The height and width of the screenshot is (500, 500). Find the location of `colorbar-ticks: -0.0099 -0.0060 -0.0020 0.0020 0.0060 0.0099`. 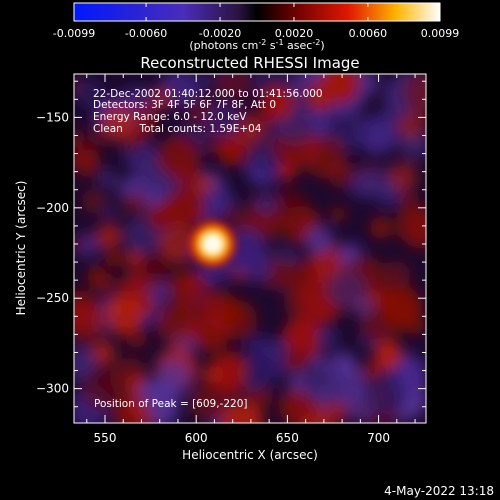

colorbar-ticks: -0.0099 -0.0060 -0.0020 0.0020 0.0060 0.0099 is located at coordinates (256, 21).